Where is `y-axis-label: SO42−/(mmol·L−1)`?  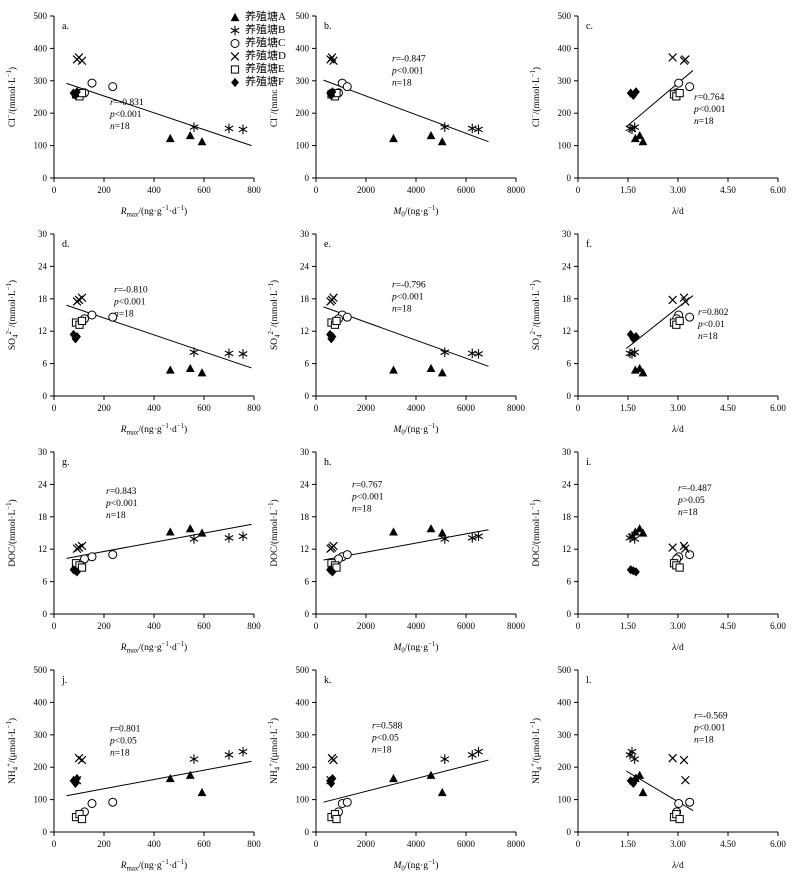
y-axis-label: SO42−/(mmol·L−1) is located at coordinates (13, 315).